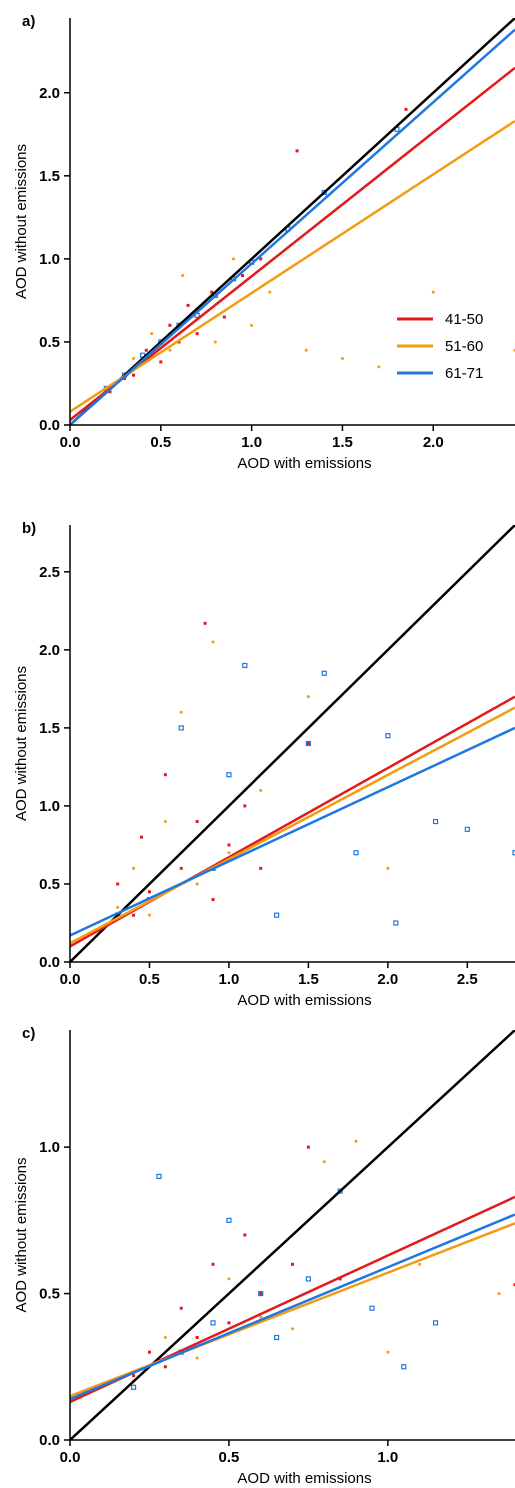 The height and width of the screenshot is (1488, 515). Describe the element at coordinates (49, 962) in the screenshot. I see `y-tick-label: 0.0` at that location.